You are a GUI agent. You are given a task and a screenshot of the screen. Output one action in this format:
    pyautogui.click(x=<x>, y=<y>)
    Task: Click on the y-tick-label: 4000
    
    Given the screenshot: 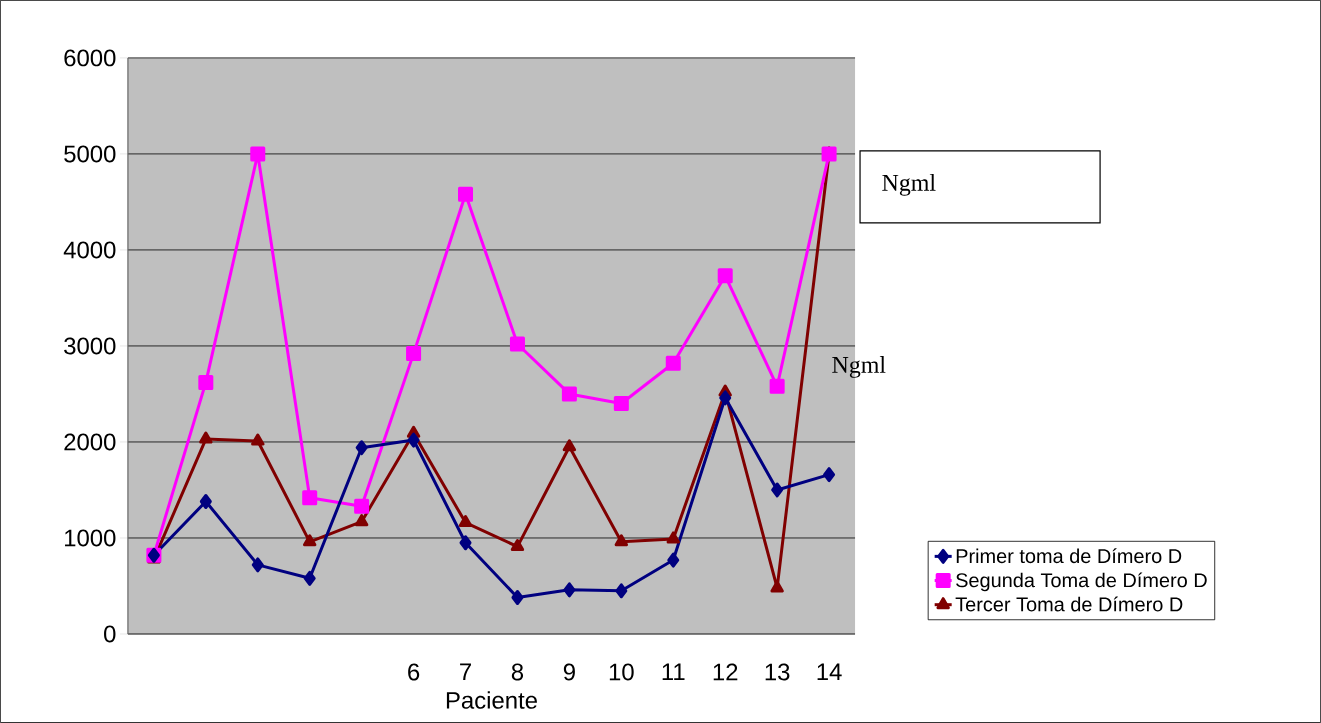 What is the action you would take?
    pyautogui.click(x=89, y=250)
    